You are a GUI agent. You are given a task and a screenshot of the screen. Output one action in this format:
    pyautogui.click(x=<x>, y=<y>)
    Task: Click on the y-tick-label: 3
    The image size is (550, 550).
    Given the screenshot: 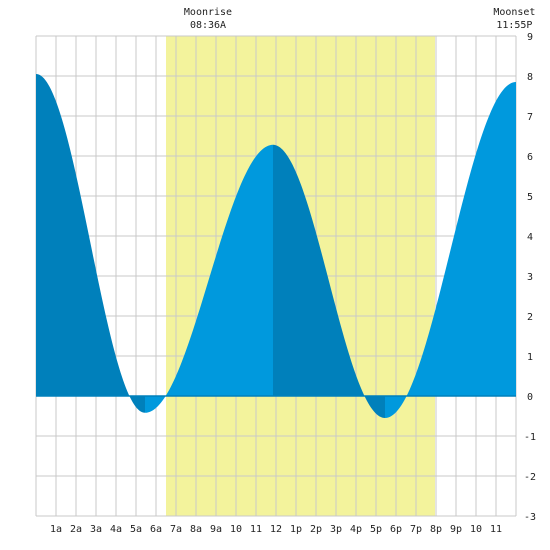 What is the action you would take?
    pyautogui.click(x=530, y=277)
    